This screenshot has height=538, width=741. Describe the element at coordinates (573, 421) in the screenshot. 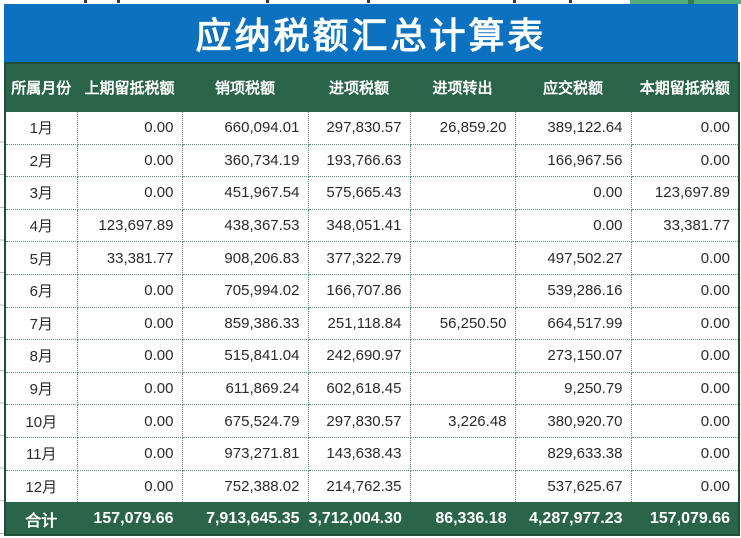

I see `value-cell: 380,920.70` at that location.